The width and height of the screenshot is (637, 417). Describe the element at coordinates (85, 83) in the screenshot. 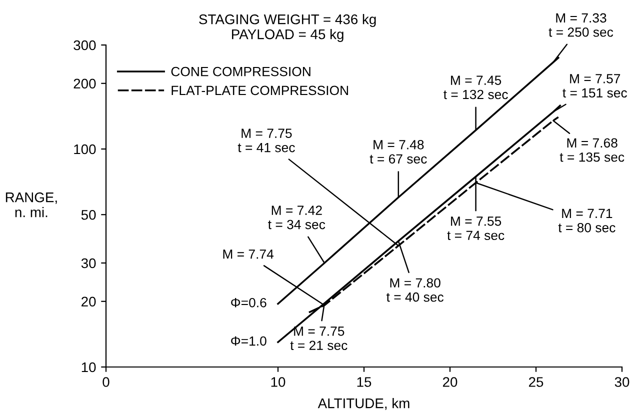

I see `y-tick-label: 200` at that location.